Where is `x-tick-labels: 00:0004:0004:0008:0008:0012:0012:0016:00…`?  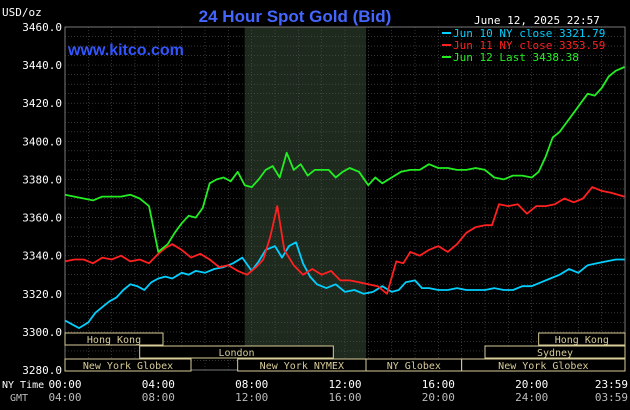
x-tick-labels: 00:0004:0004:0008:0008:0012:0012:0016:00… is located at coordinates (338, 391).